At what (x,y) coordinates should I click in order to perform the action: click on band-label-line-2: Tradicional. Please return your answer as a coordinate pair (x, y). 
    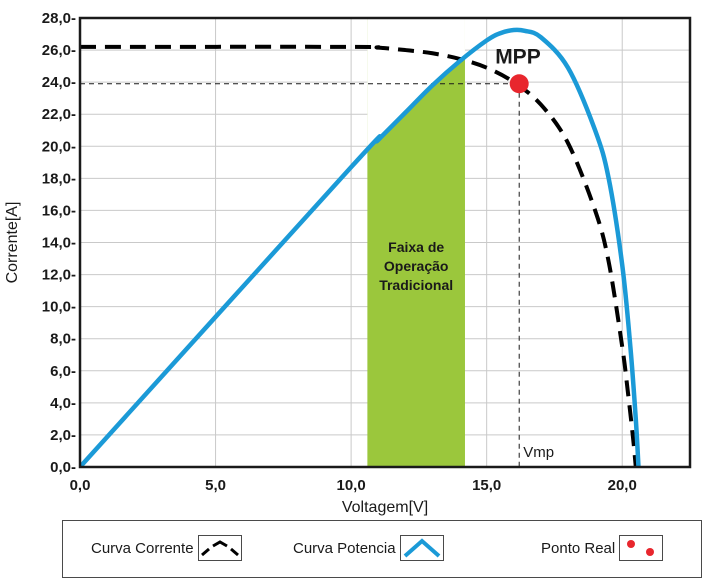
    Looking at the image, I should click on (416, 285).